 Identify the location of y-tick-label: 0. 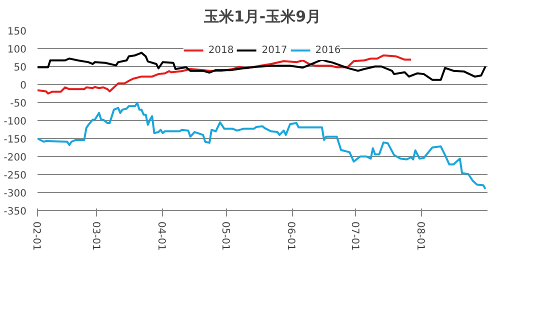
(23, 86).